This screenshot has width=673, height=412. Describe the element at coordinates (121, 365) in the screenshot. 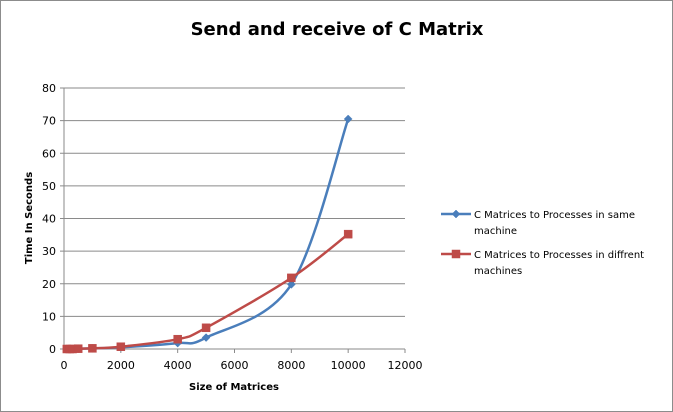

I see `x-tick-label: 2000` at that location.